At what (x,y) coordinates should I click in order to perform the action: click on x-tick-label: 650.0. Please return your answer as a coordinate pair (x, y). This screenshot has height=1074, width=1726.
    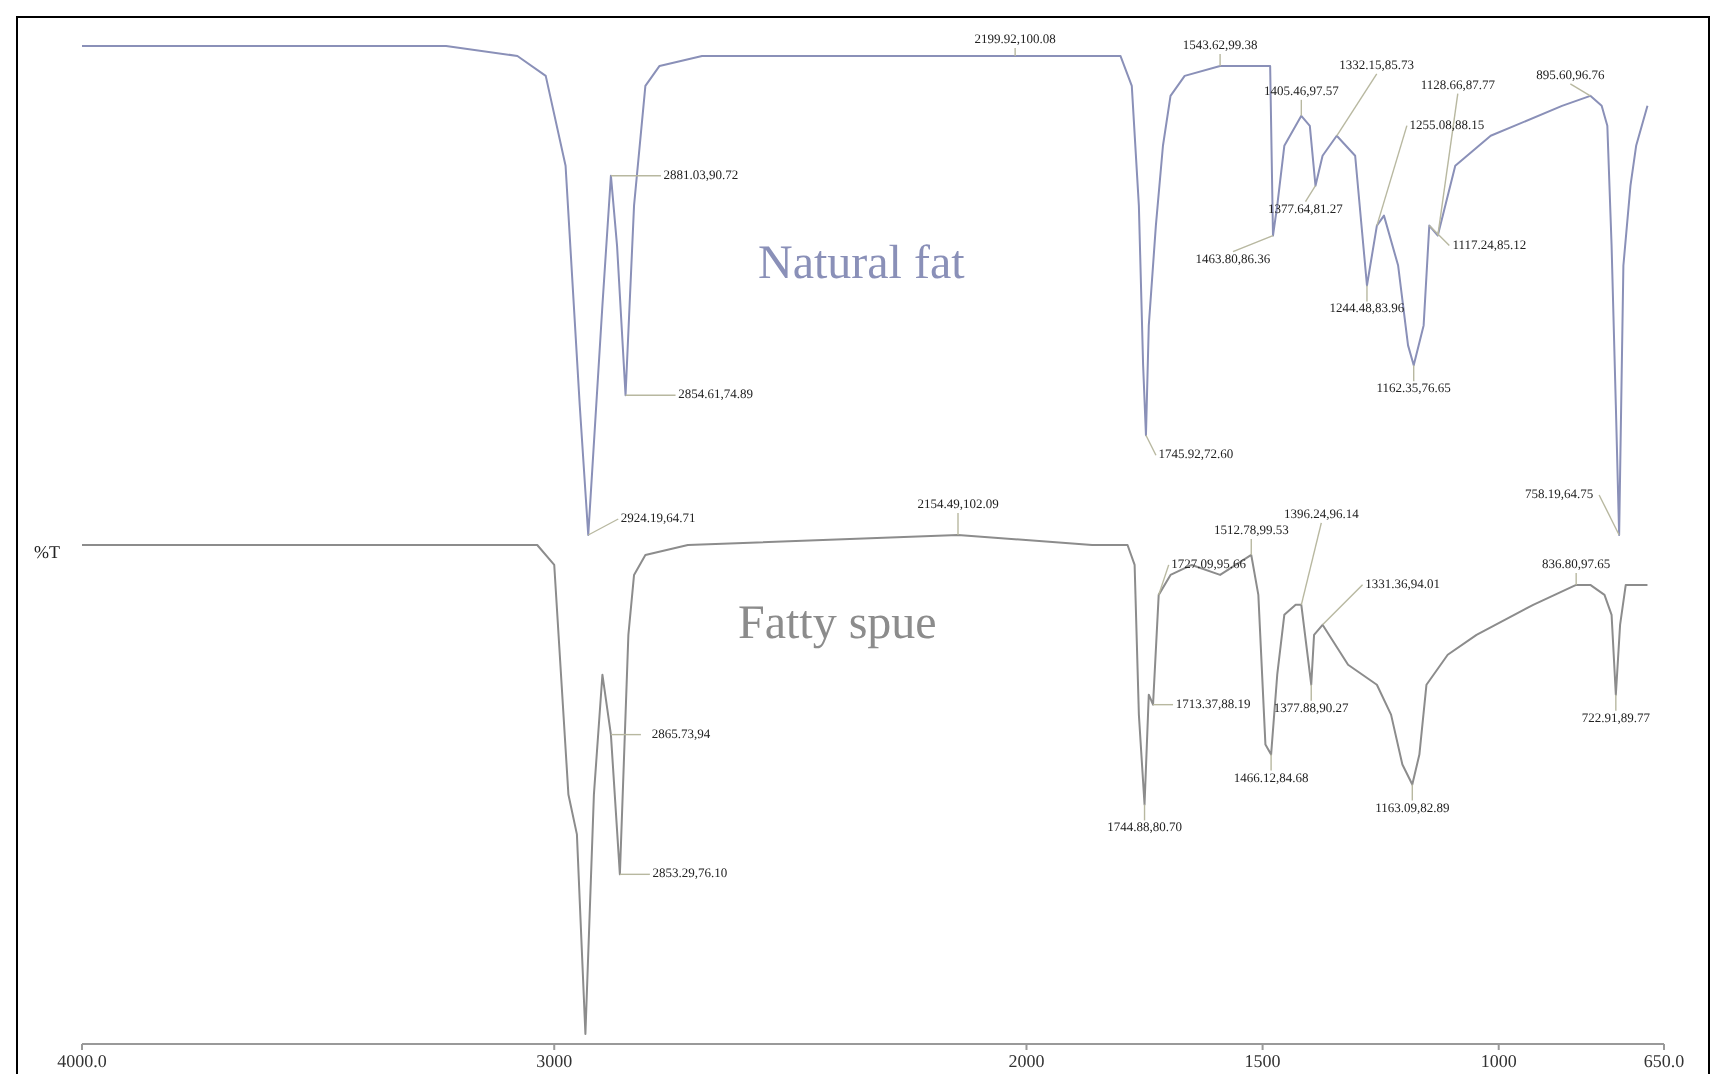
    Looking at the image, I should click on (1664, 1060).